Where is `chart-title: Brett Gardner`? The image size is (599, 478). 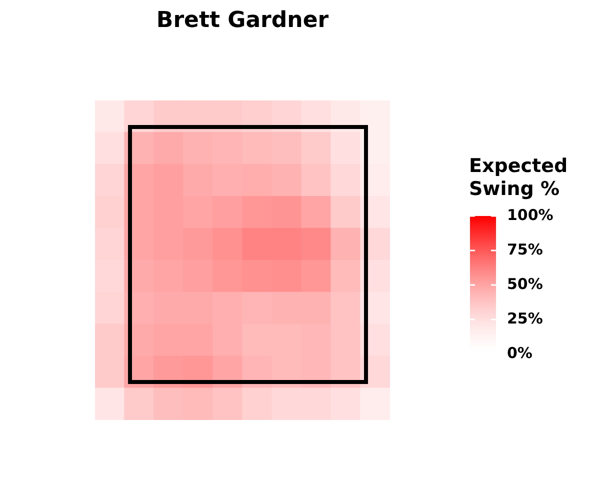 chart-title: Brett Gardner is located at coordinates (242, 20).